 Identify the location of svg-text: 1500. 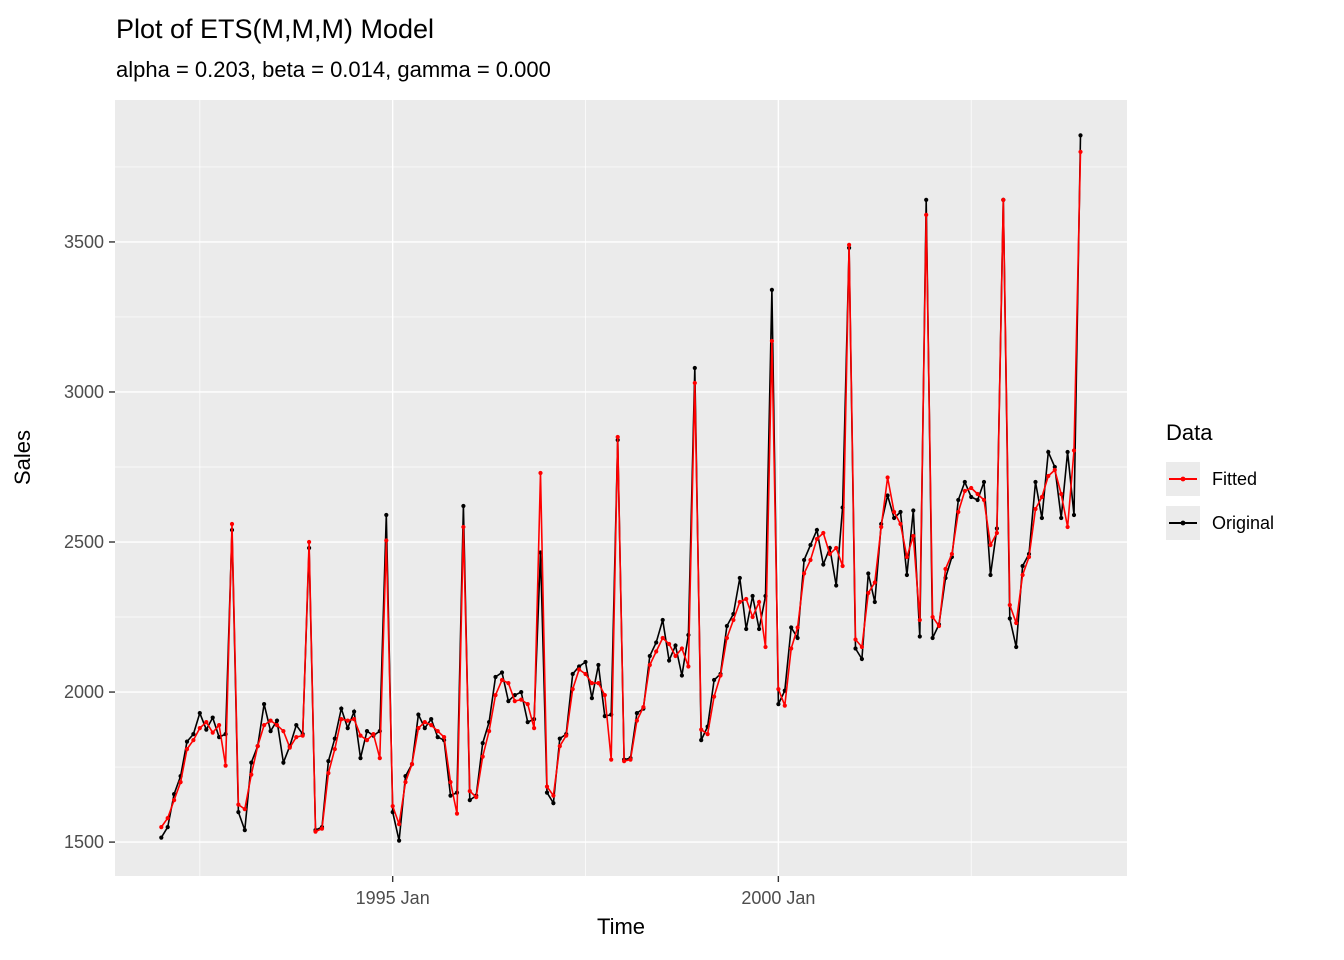
(84, 842).